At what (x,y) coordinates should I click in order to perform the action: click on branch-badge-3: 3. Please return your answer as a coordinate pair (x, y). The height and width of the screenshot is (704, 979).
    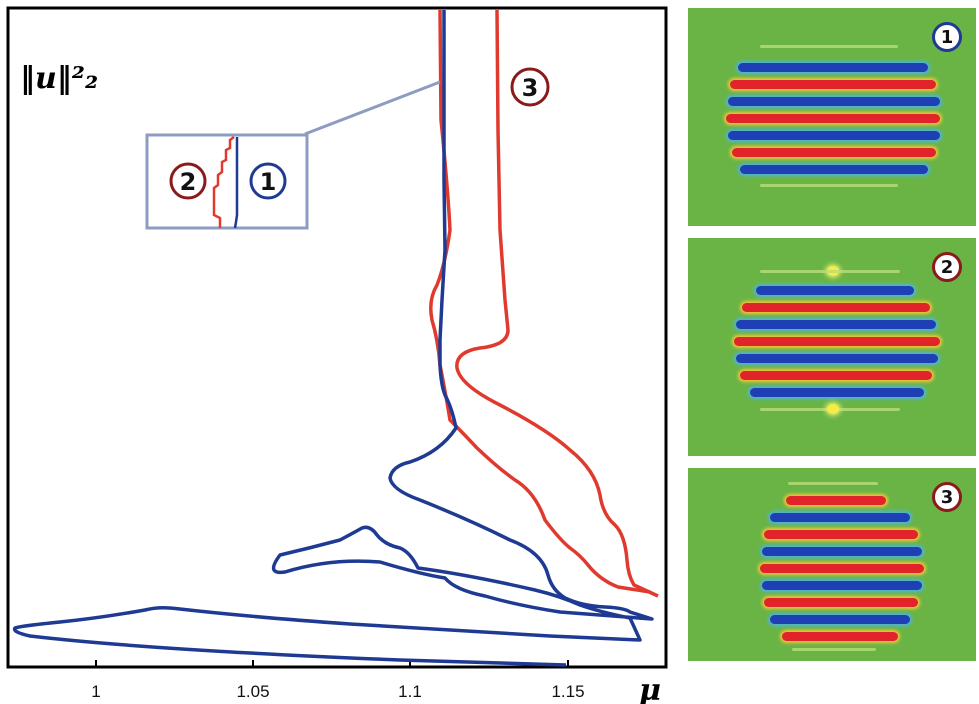
    Looking at the image, I should click on (530, 87).